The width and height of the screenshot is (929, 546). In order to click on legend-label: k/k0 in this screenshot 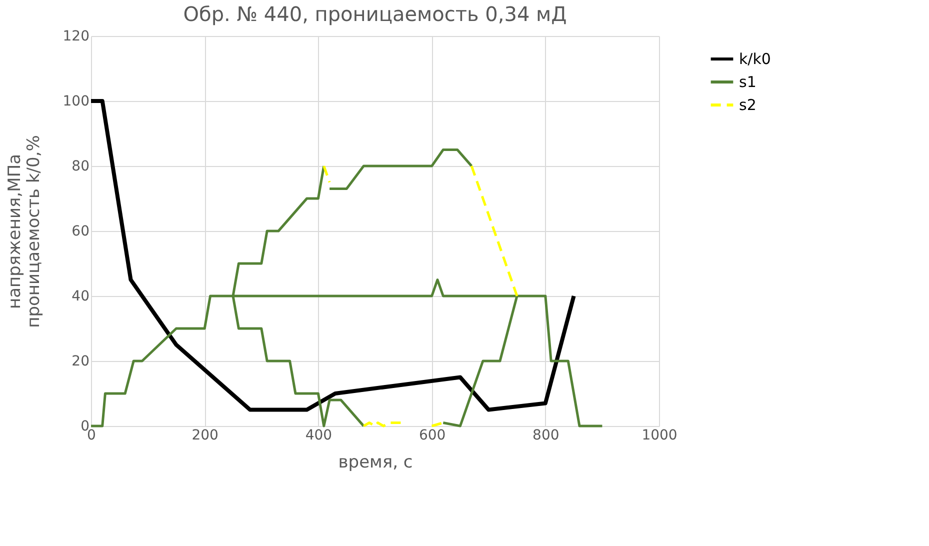, I will do `click(755, 59)`.